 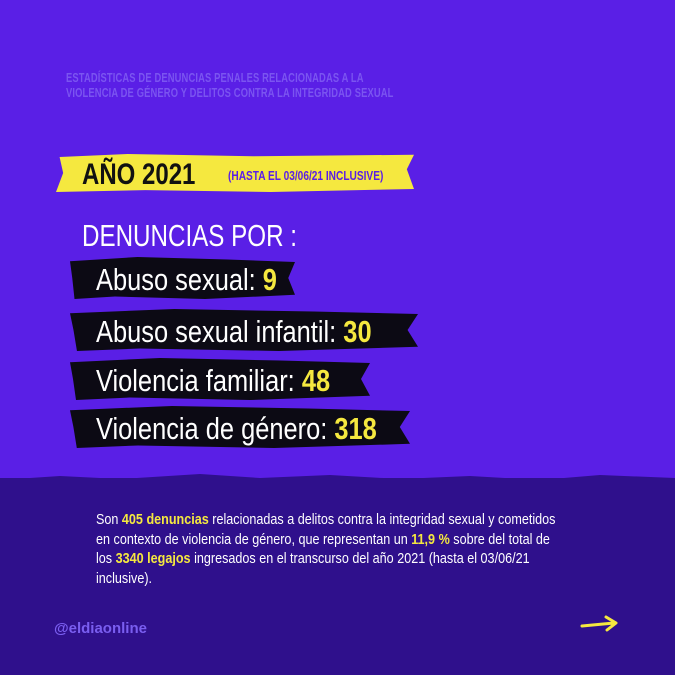 I want to click on social-handle: @eldiaonline, so click(x=100, y=628).